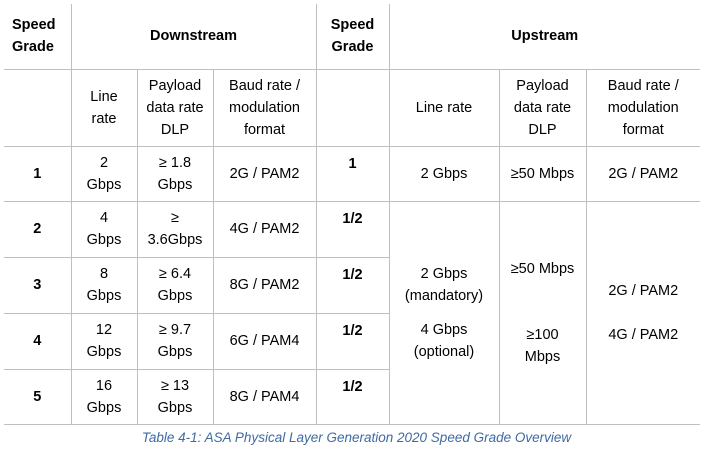  What do you see at coordinates (175, 173) in the screenshot?
I see `ds-payload-cell: ≥ 1.8 Gbps` at bounding box center [175, 173].